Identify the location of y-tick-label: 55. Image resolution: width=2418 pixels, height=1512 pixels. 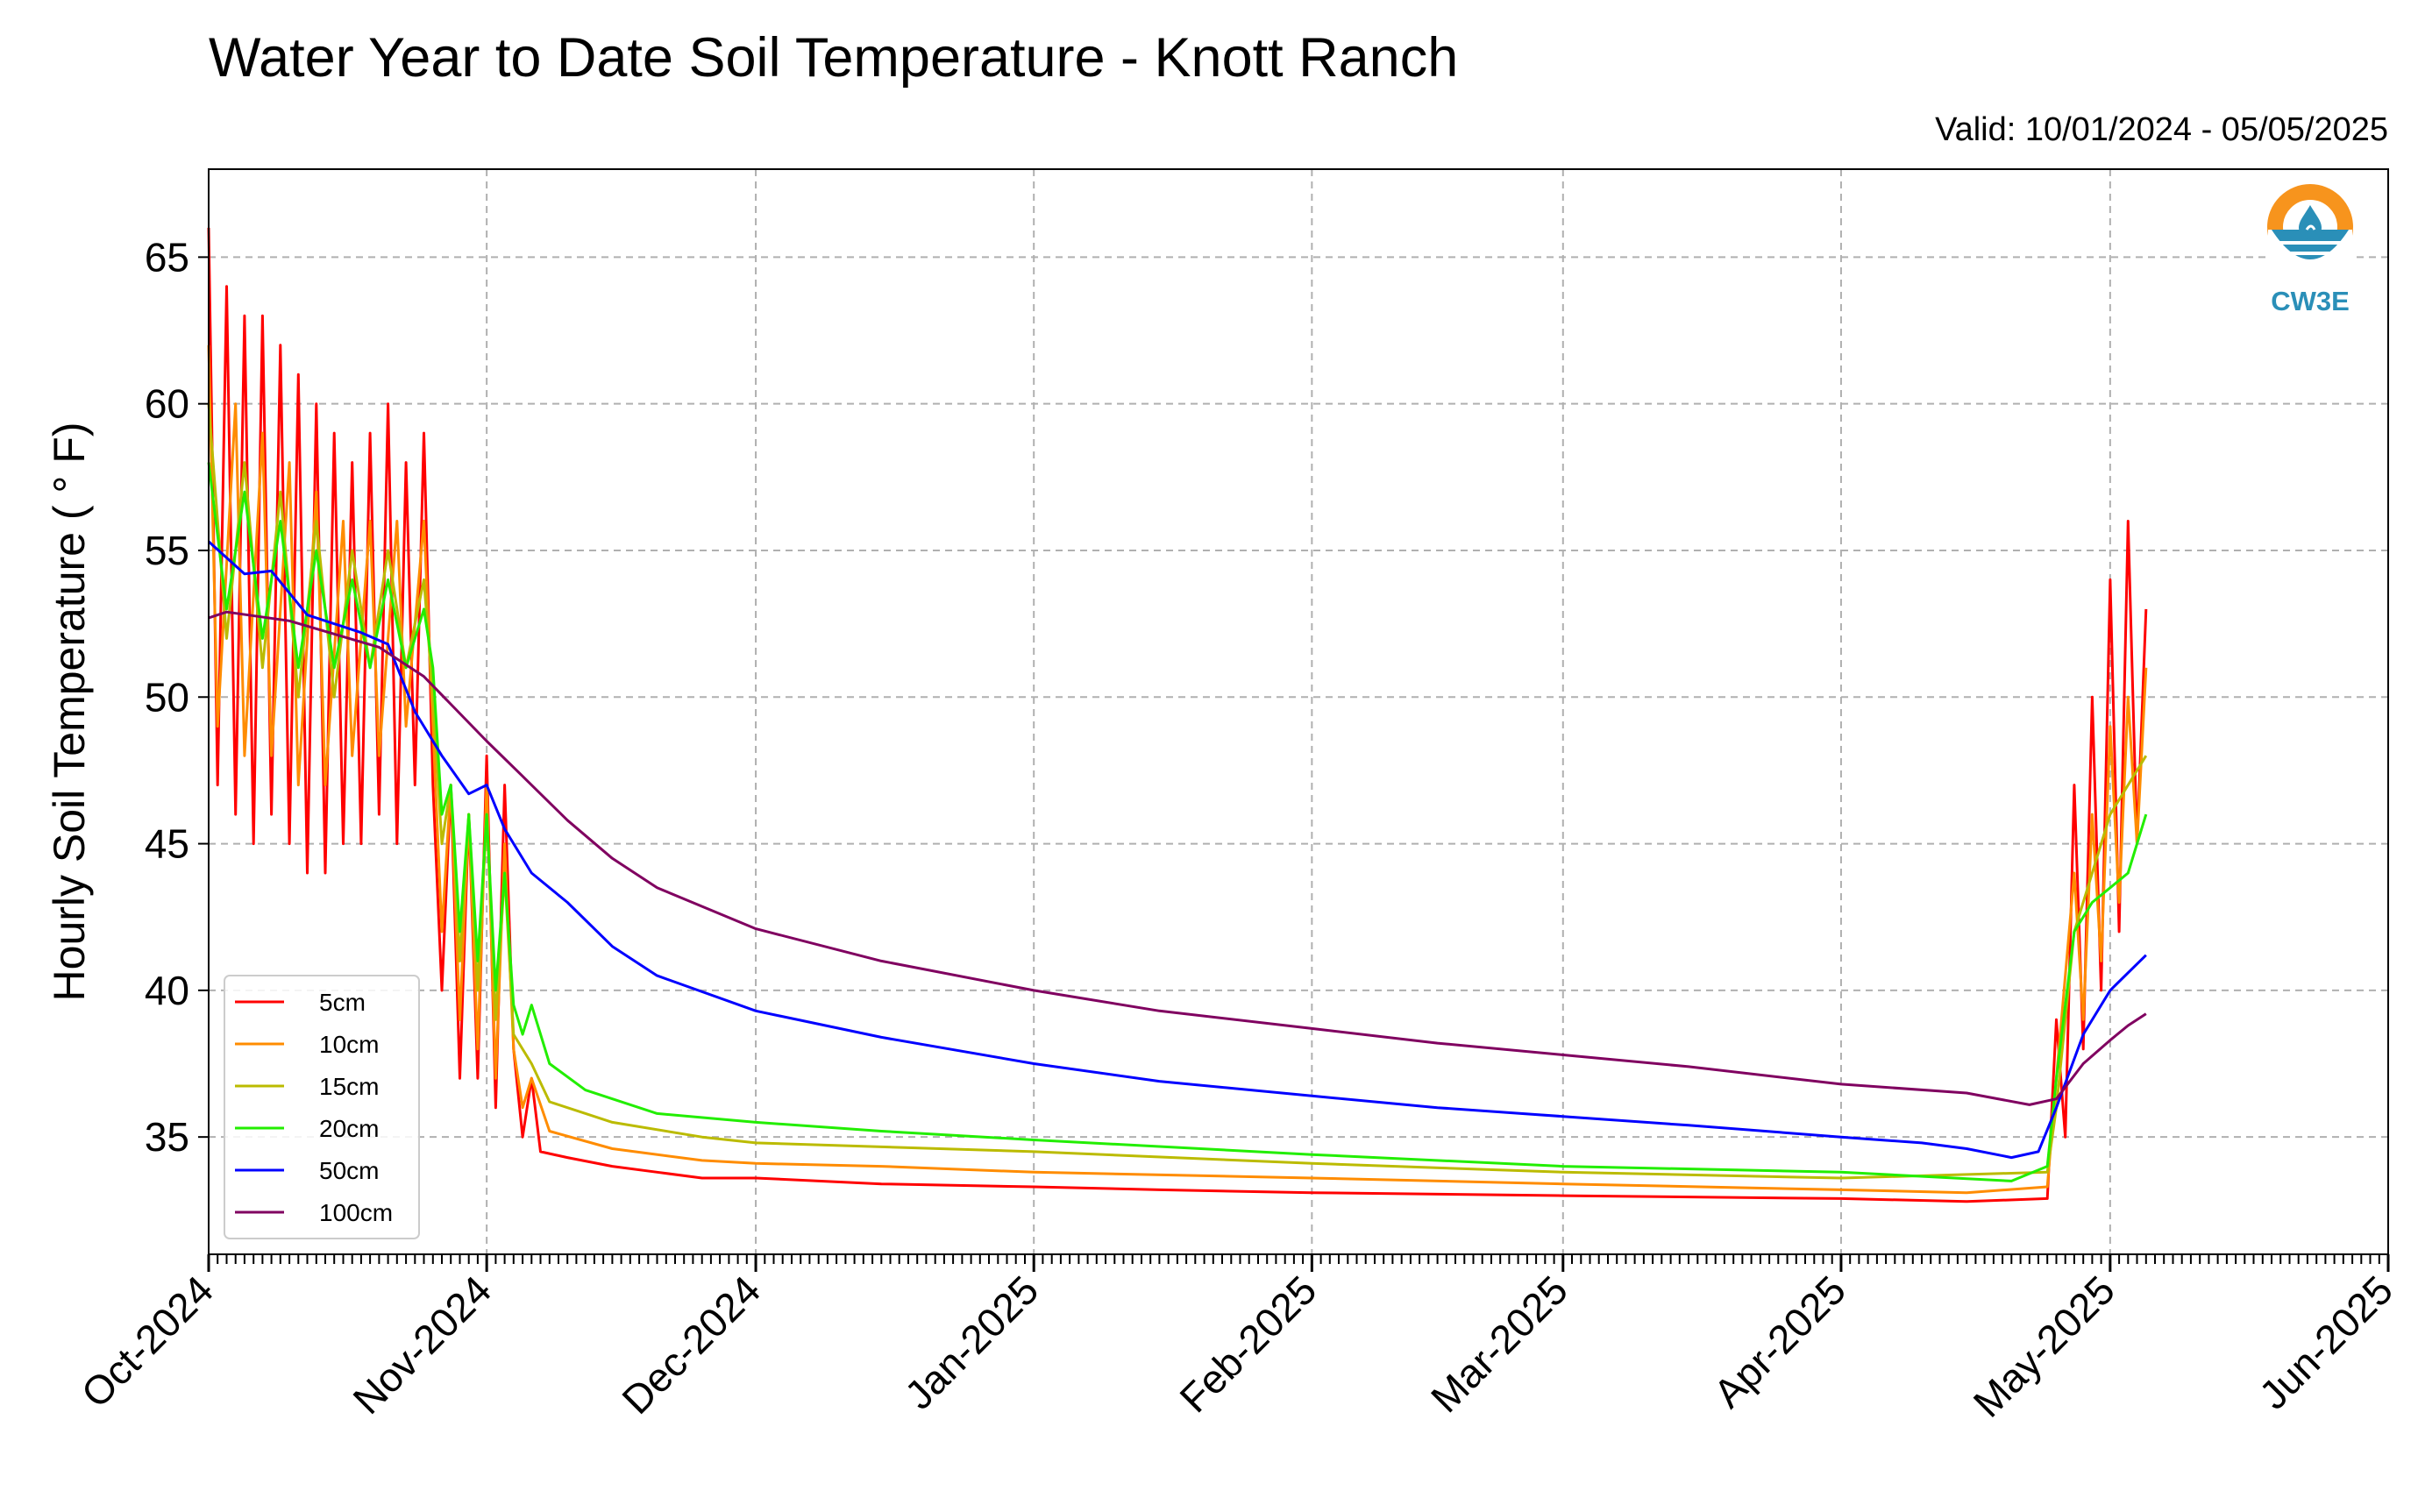
(167, 550).